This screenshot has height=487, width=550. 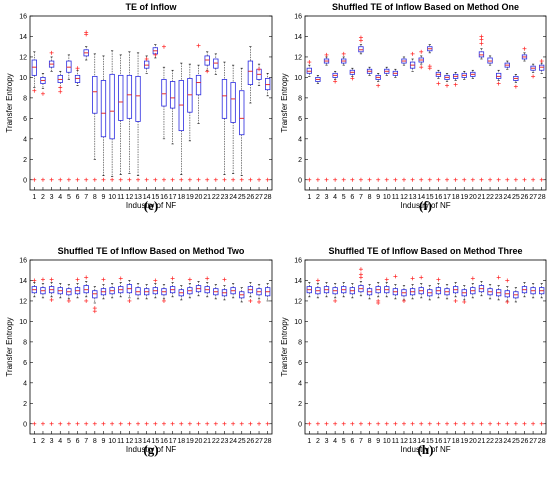 What do you see at coordinates (23, 281) in the screenshot?
I see `y-tick-label: 14` at bounding box center [23, 281].